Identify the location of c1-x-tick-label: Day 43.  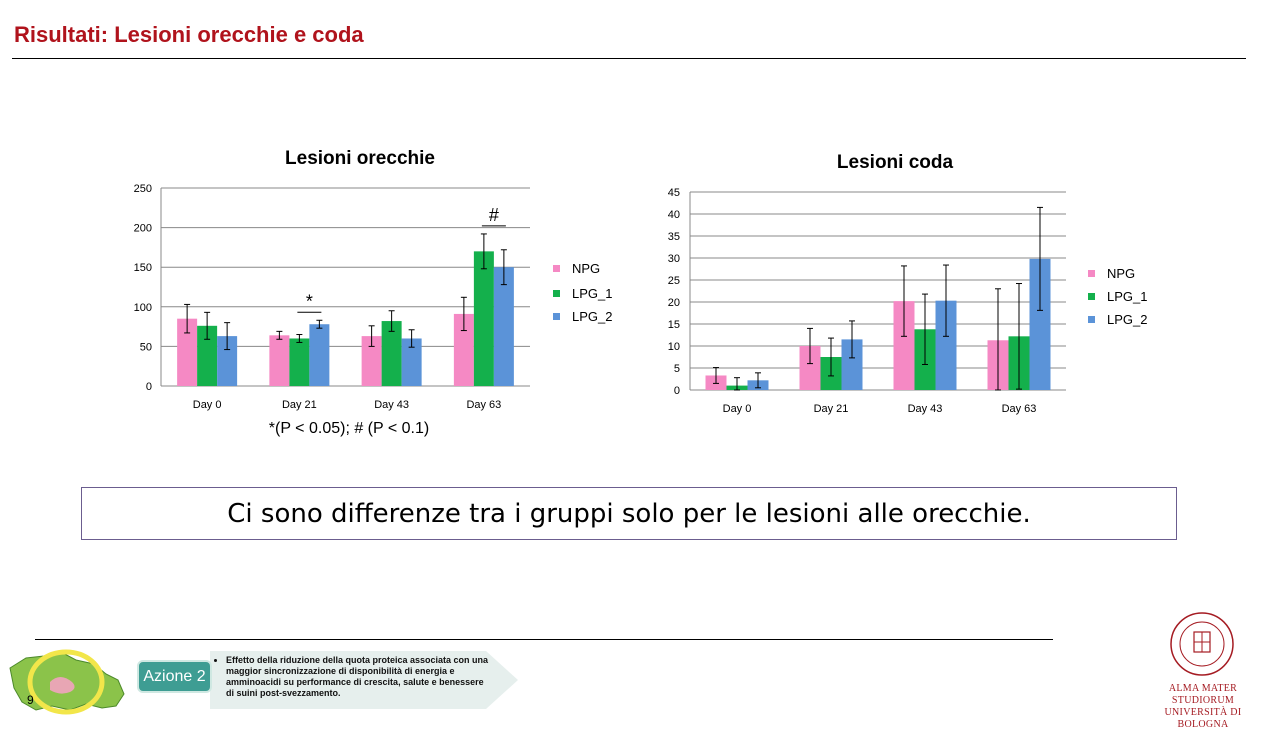
(925, 409).